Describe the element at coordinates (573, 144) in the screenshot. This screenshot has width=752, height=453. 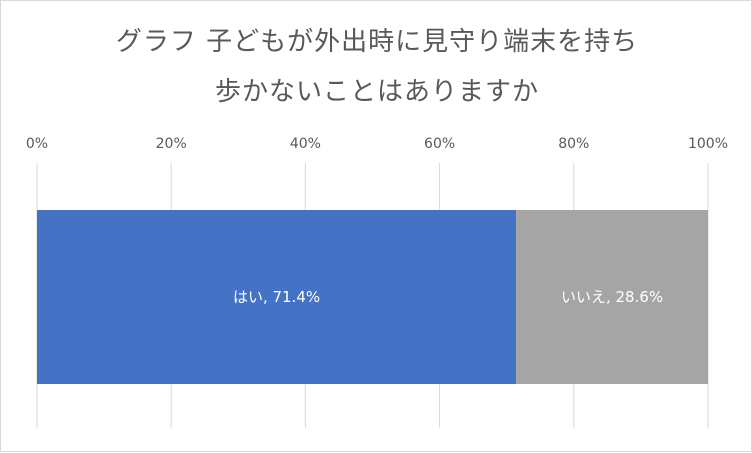
I see `x-tick-label: 80%` at that location.